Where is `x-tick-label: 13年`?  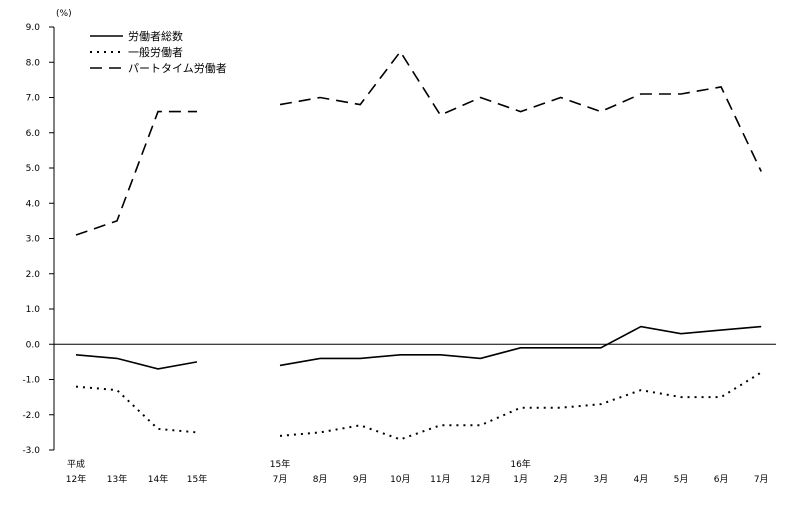
x-tick-label: 13年 is located at coordinates (117, 479).